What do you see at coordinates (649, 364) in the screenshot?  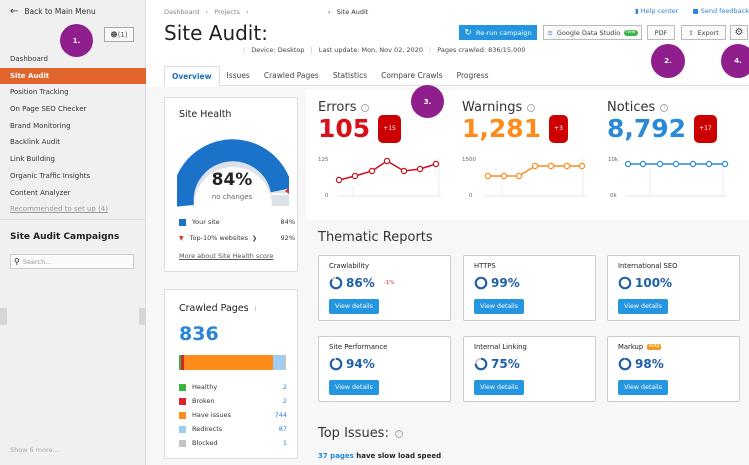 I see `report-pct: 98%` at bounding box center [649, 364].